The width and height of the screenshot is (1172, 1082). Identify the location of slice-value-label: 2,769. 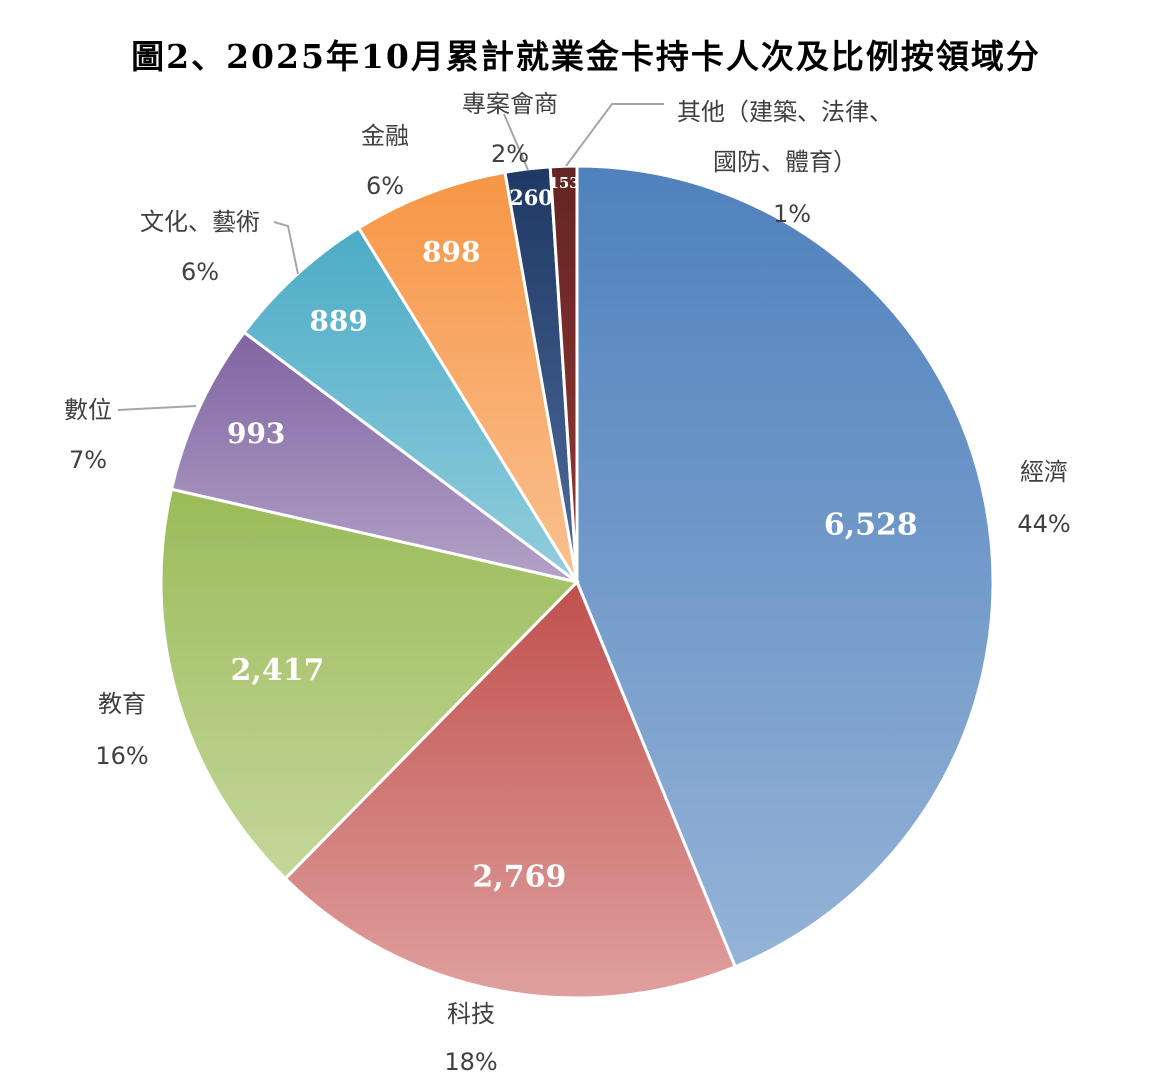
(519, 876).